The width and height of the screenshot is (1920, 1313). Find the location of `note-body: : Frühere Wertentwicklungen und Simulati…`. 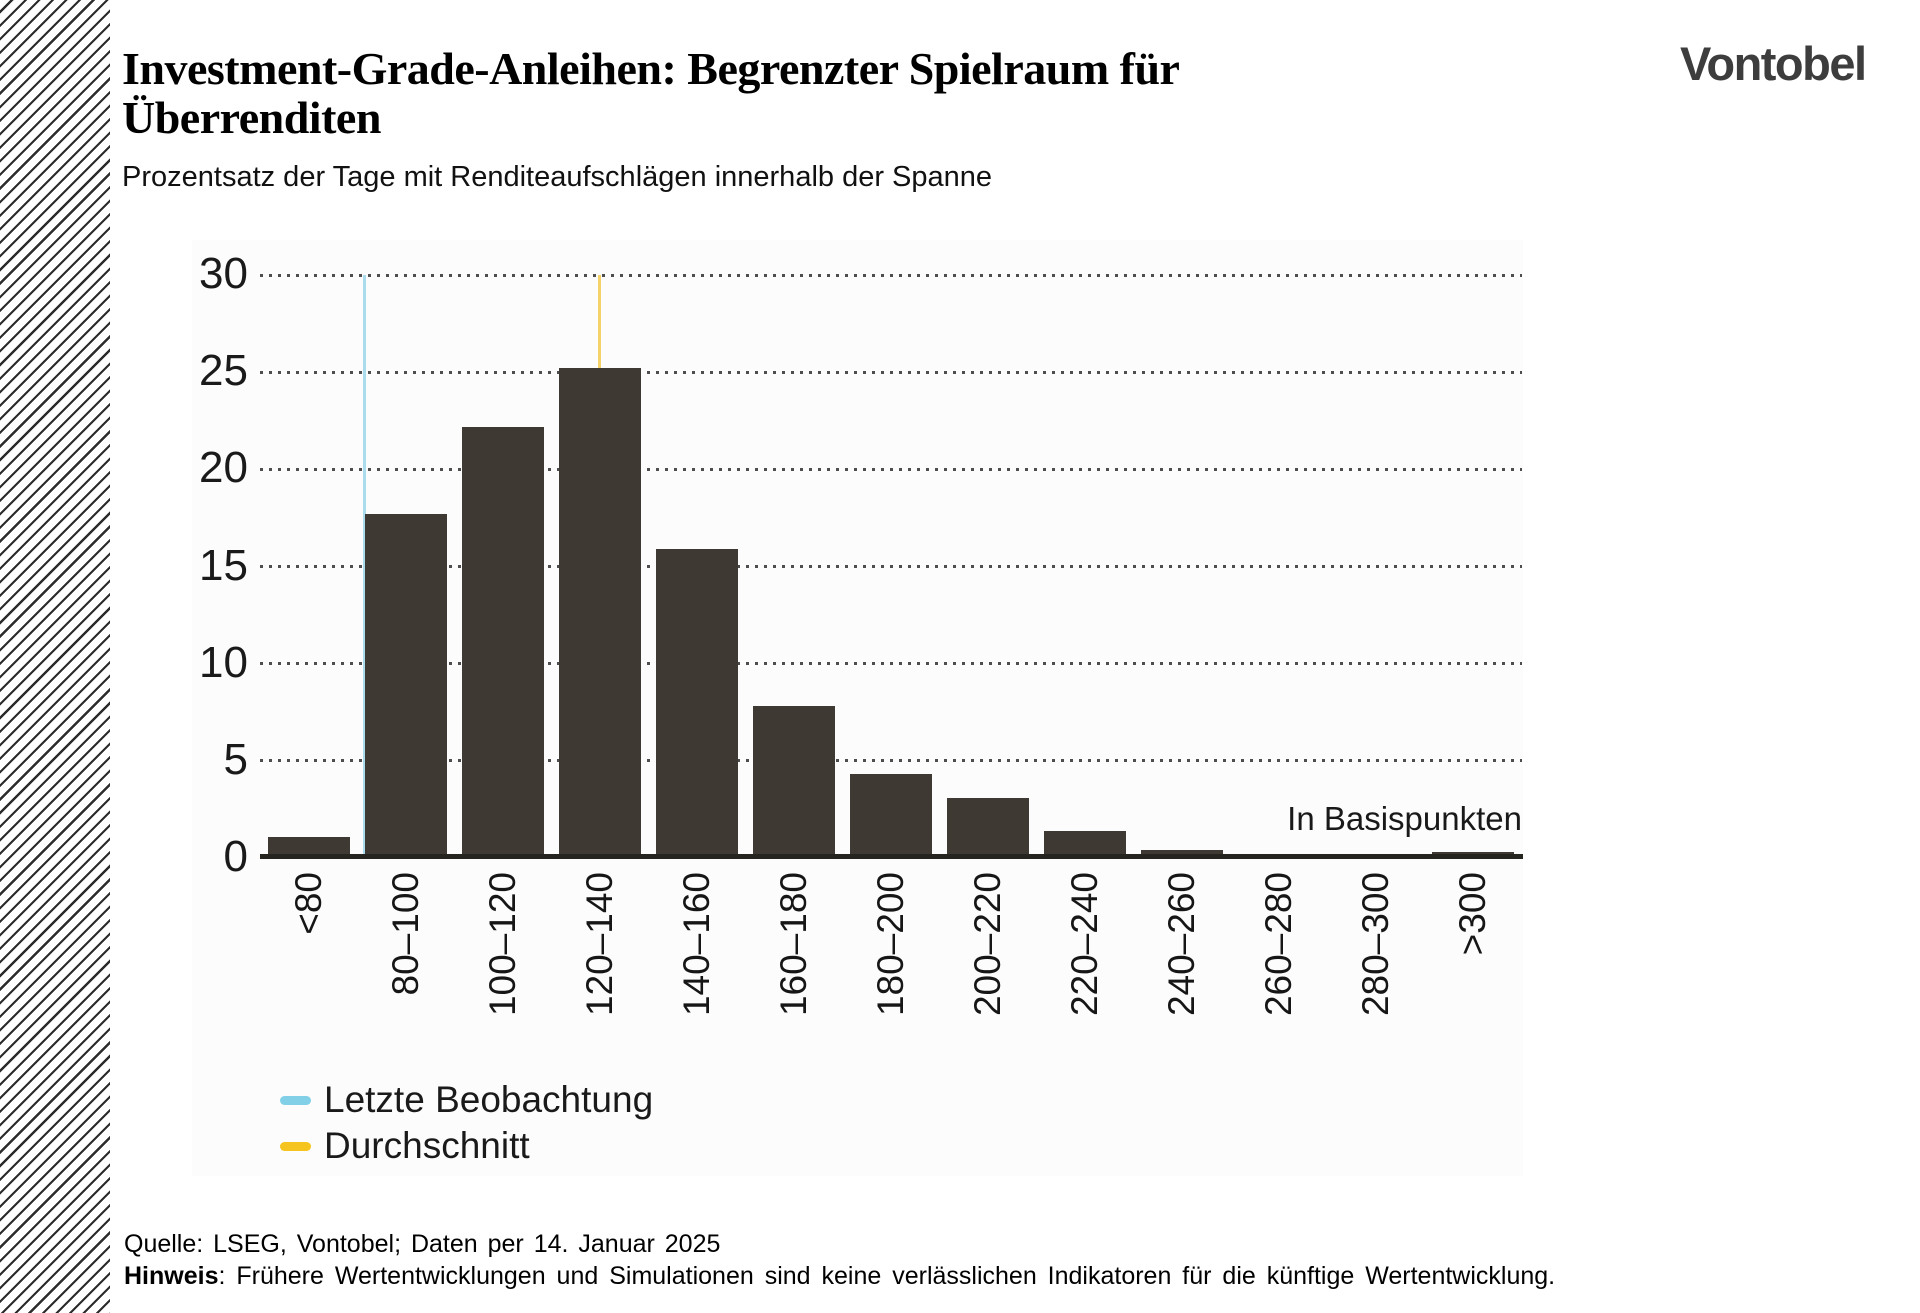

note-body: : Frühere Wertentwicklungen und Simulati… is located at coordinates (887, 1276).